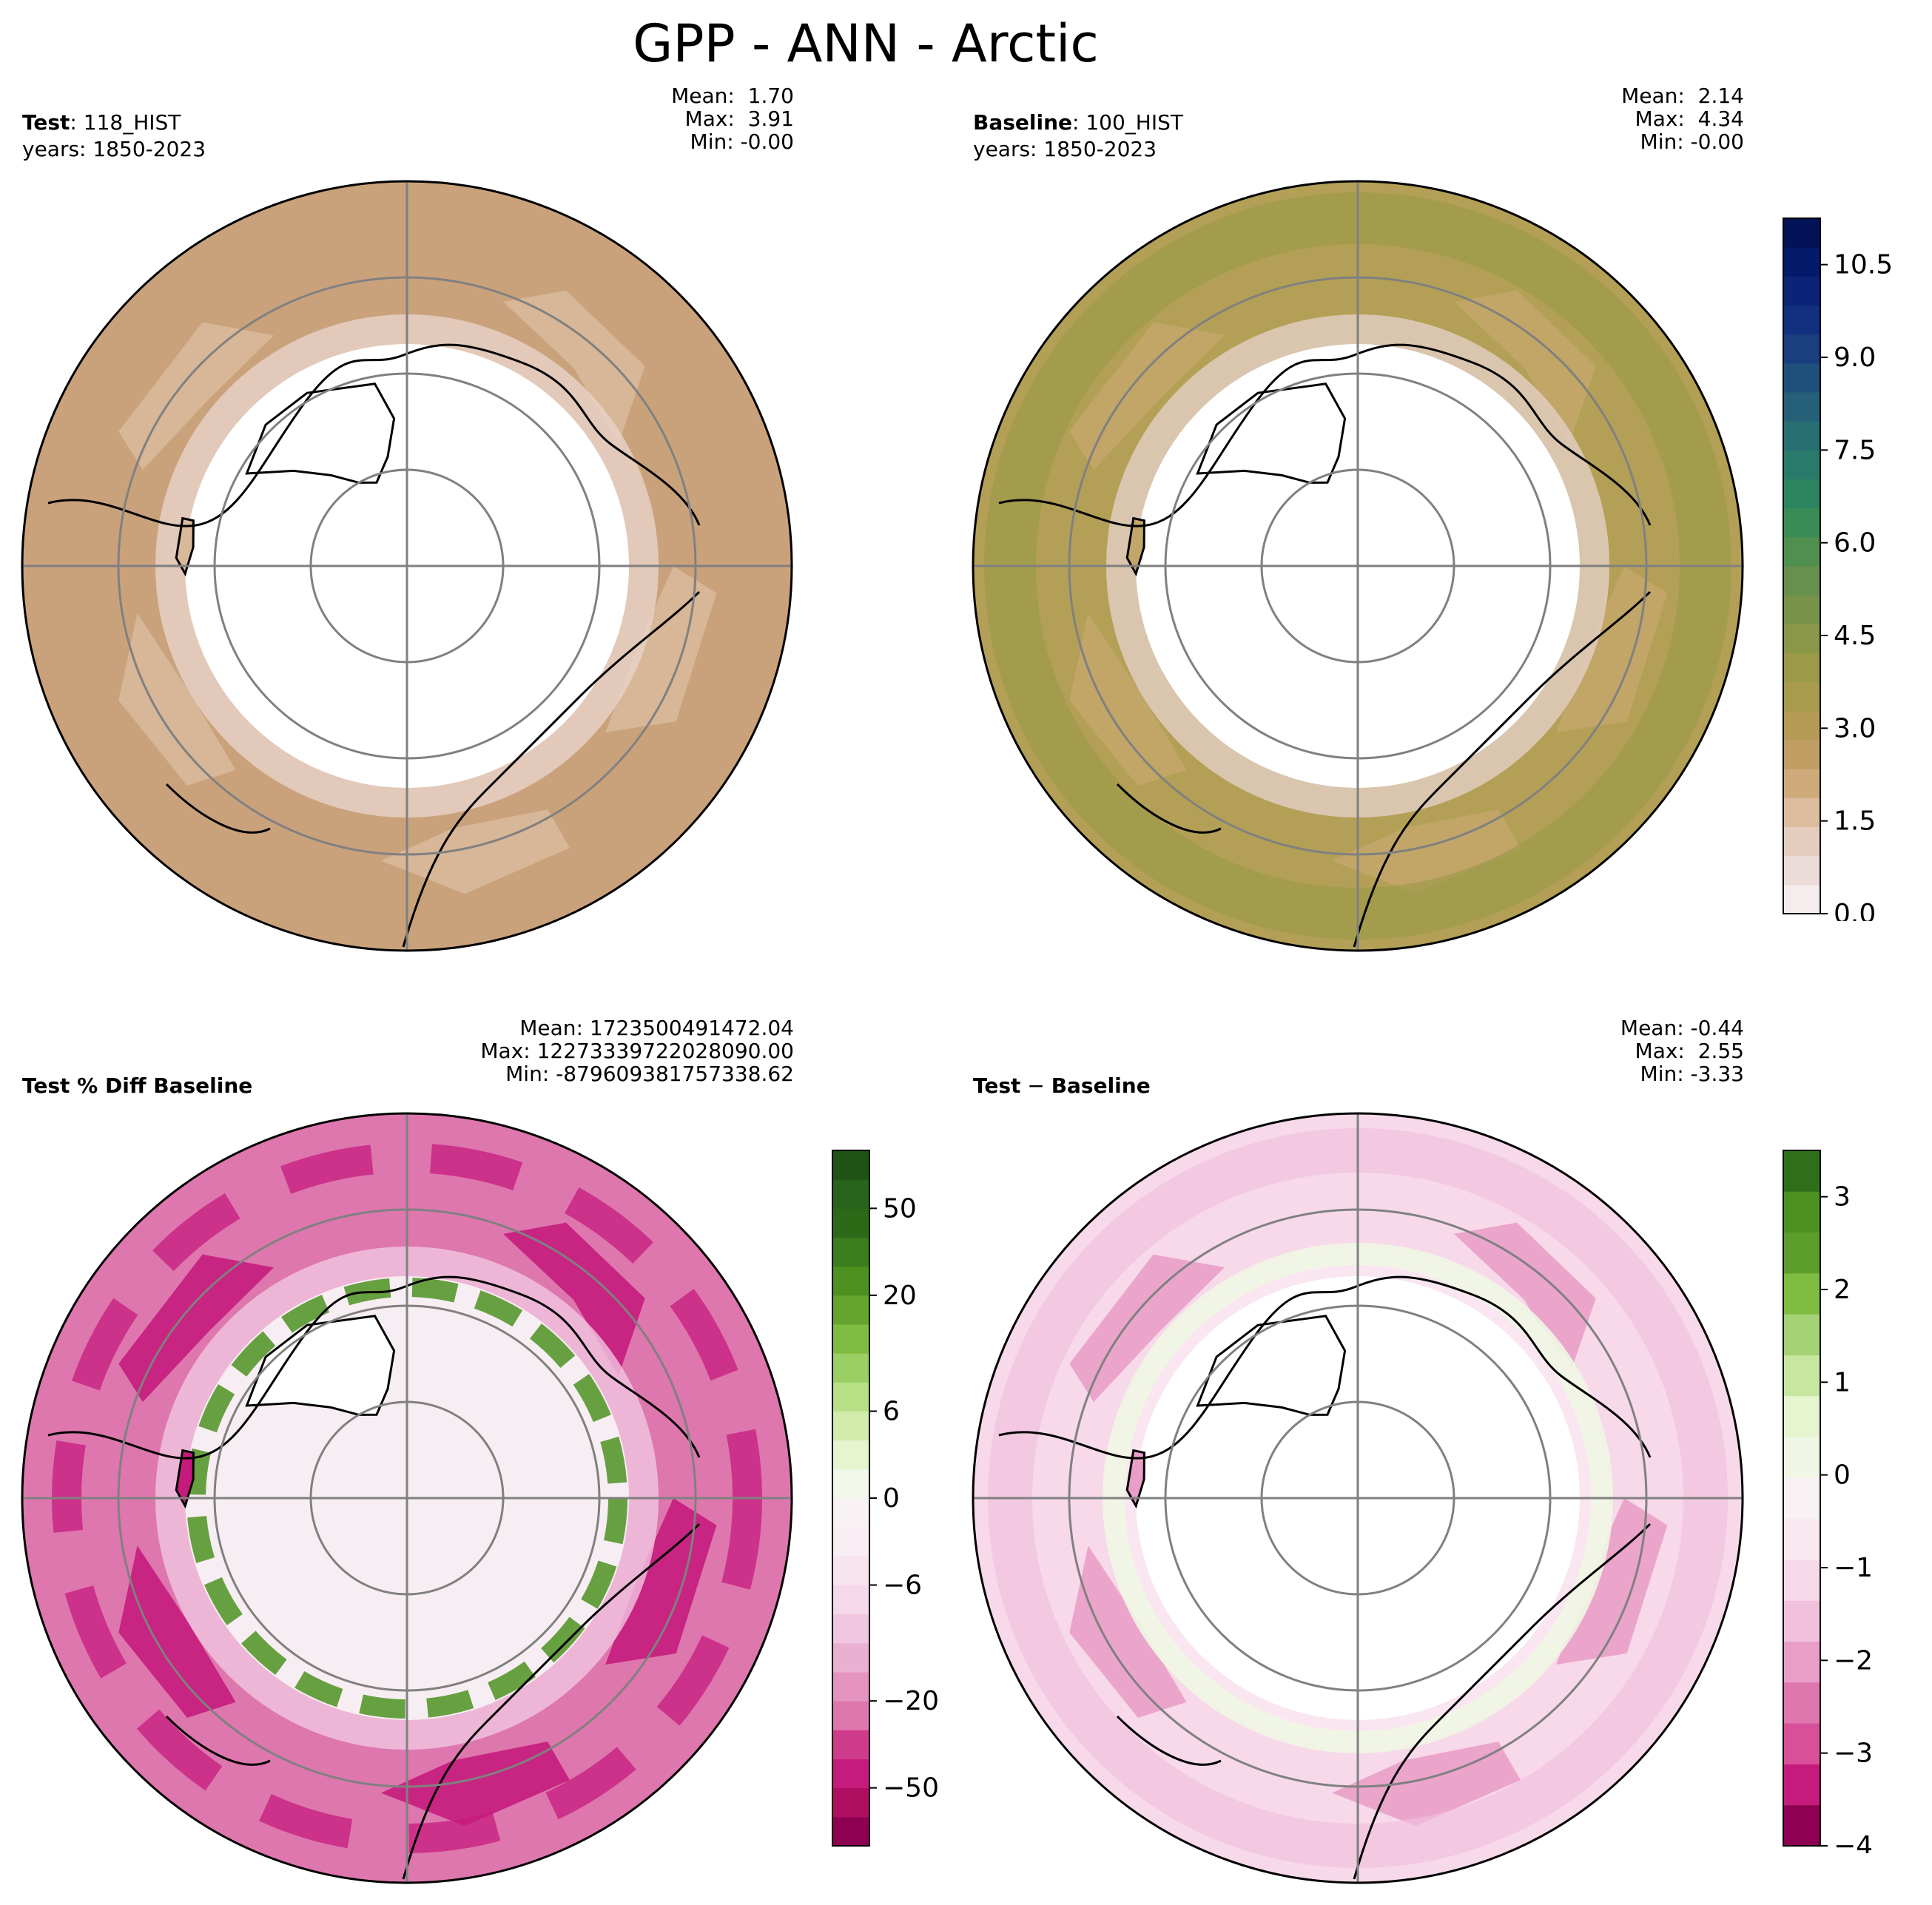 The width and height of the screenshot is (1932, 1905). What do you see at coordinates (1682, 1028) in the screenshot?
I see `diff-mean: Mean: -0.44` at bounding box center [1682, 1028].